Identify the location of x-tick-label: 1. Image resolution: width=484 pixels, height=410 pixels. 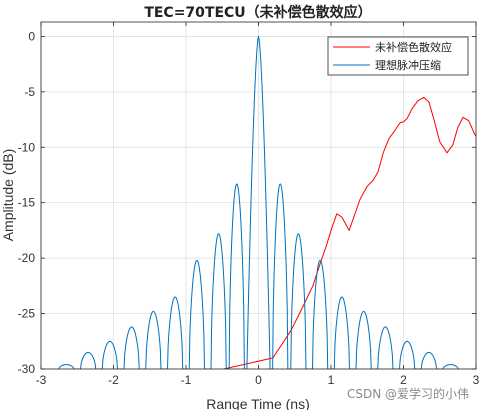
(331, 380).